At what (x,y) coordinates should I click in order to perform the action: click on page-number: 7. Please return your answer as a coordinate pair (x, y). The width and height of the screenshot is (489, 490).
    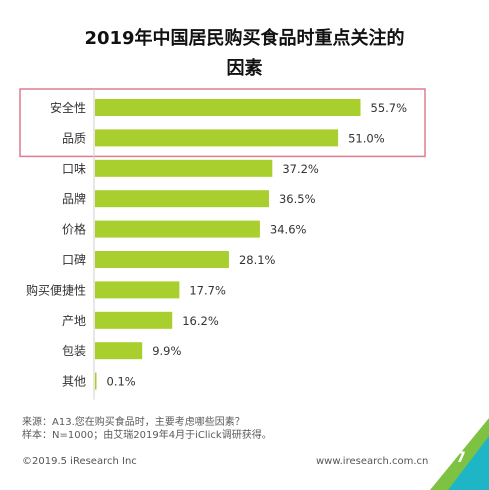
    Looking at the image, I should click on (461, 458).